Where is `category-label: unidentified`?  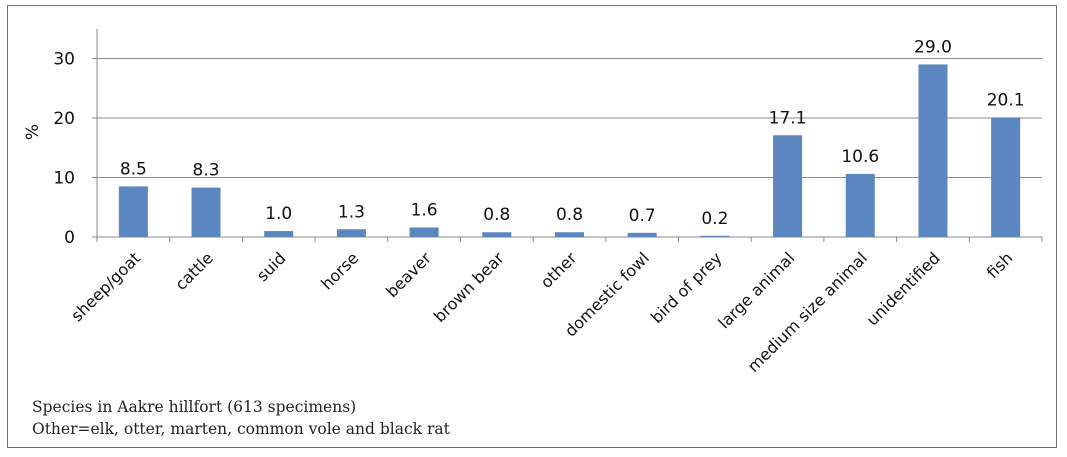
category-label: unidentified is located at coordinates (903, 288).